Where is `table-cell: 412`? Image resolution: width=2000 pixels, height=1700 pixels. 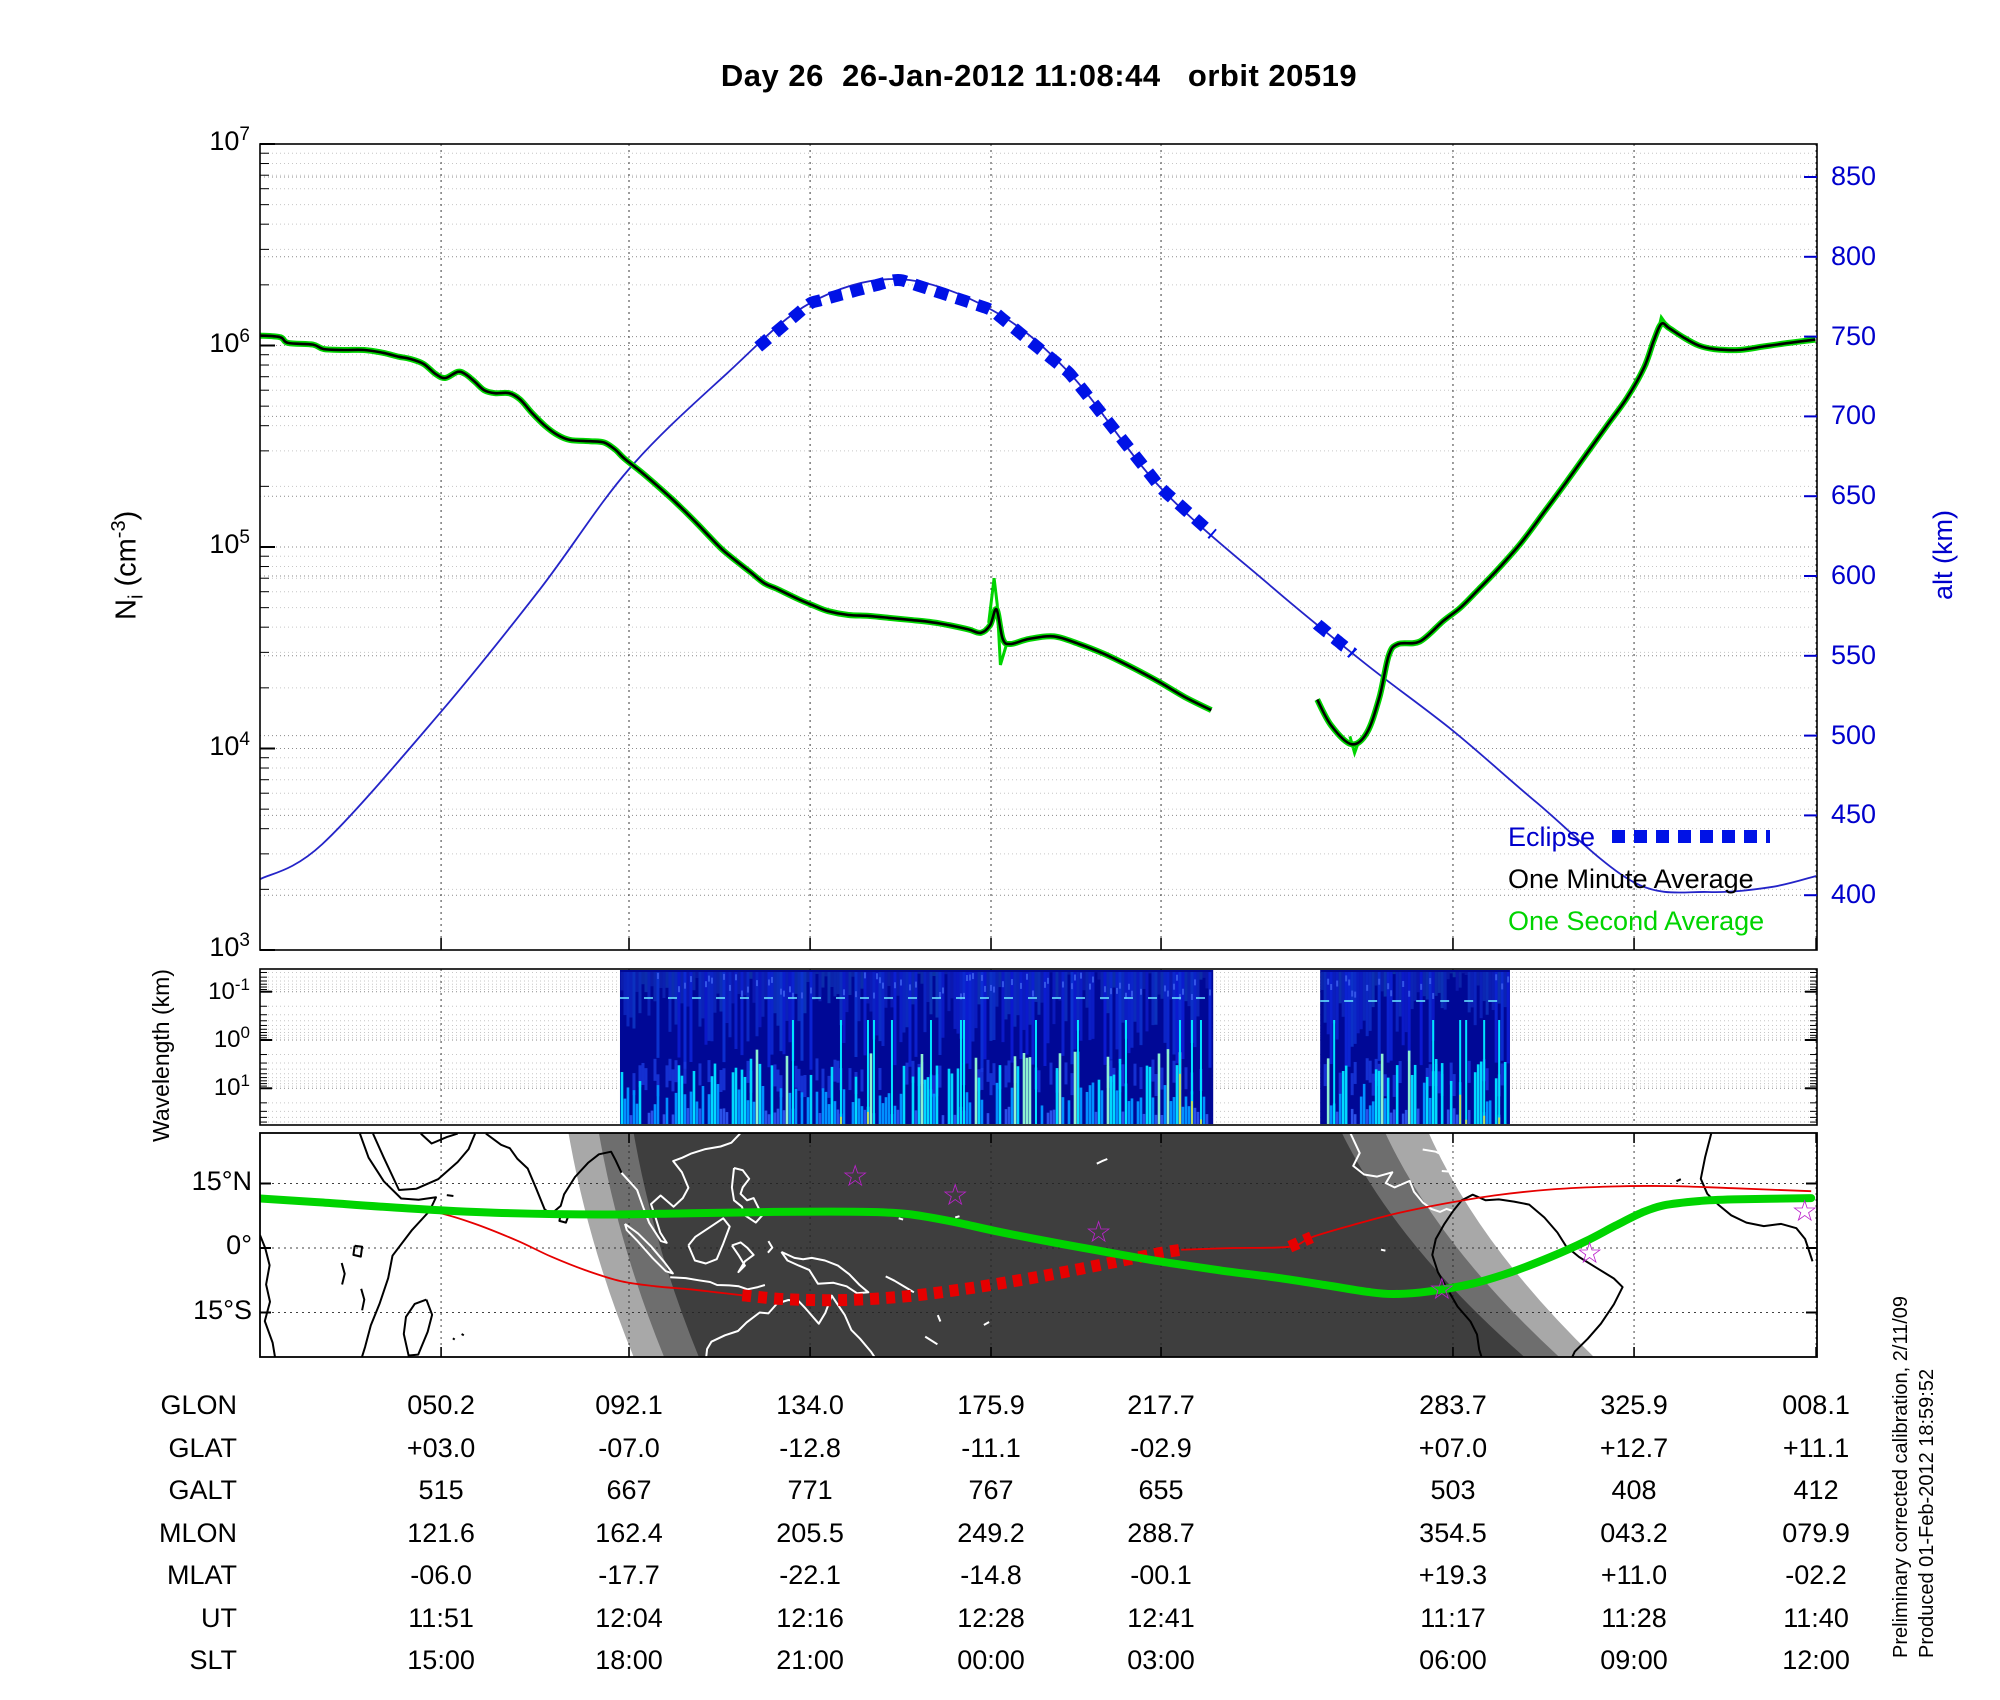 table-cell: 412 is located at coordinates (1816, 1490).